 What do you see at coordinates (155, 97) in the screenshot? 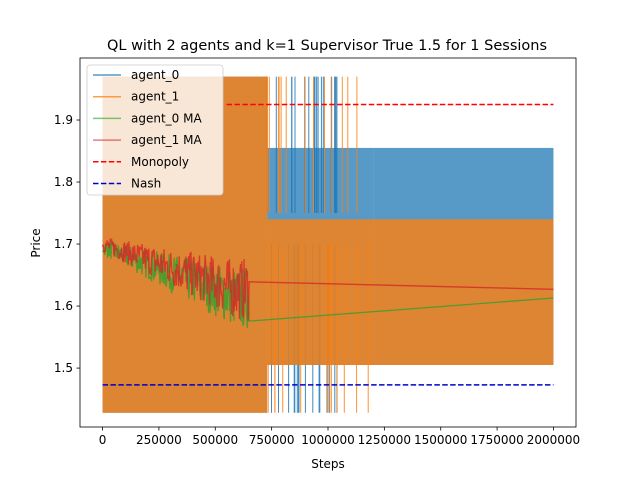
I see `legend-label: agent_1` at bounding box center [155, 97].